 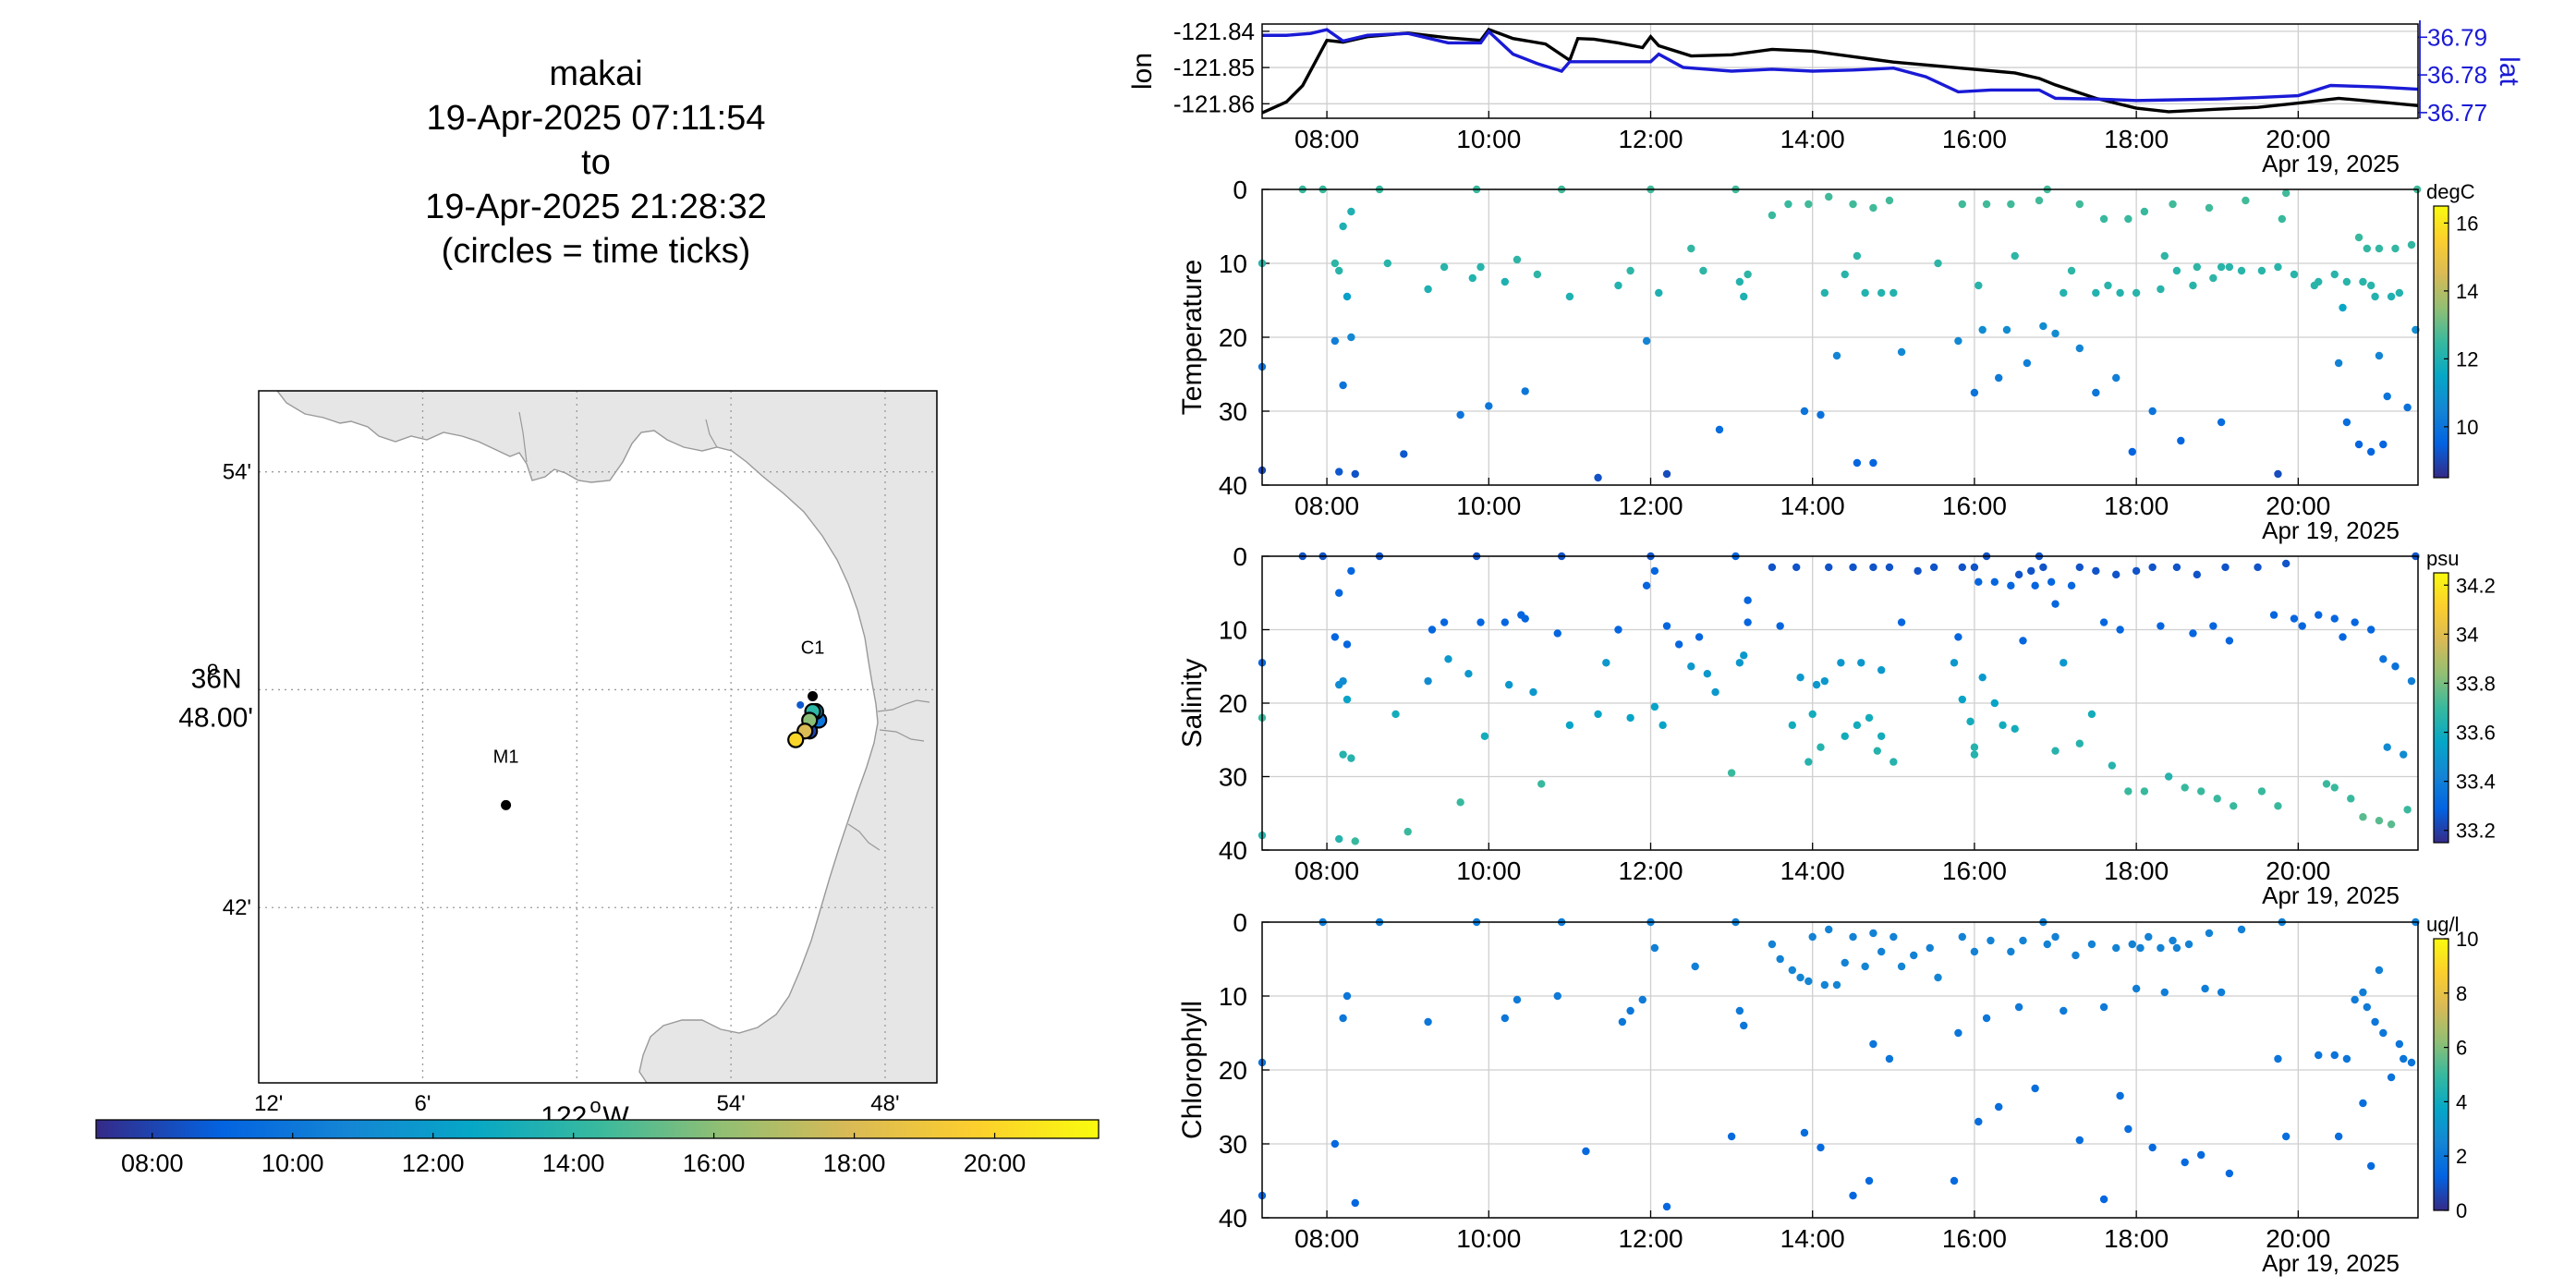 I want to click on salinity-colorbar-label: 33.2, so click(x=2476, y=831).